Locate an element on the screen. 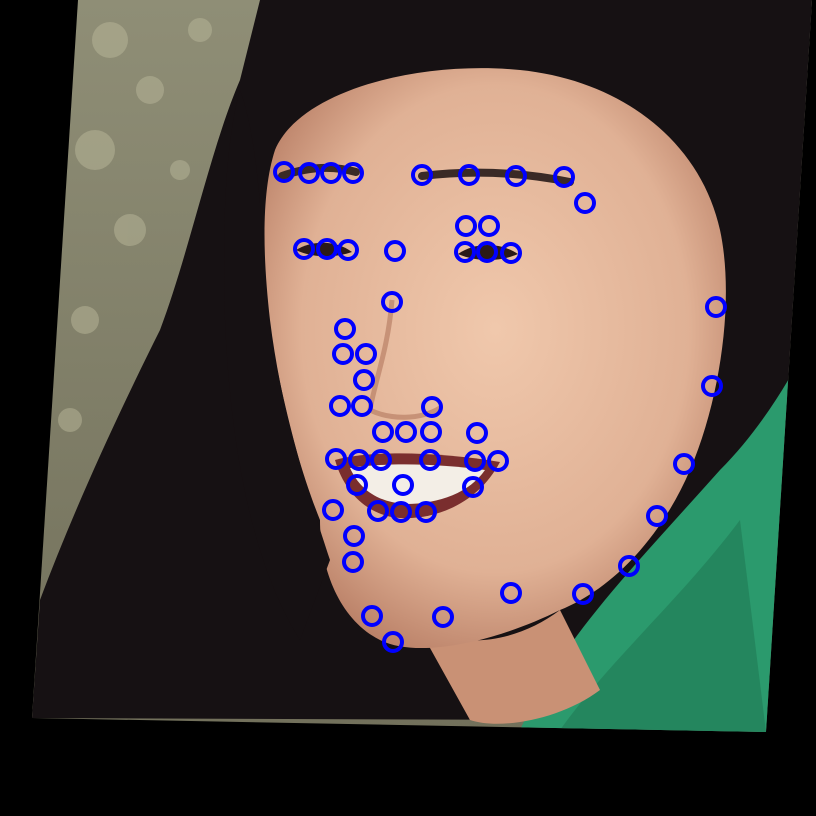  teeth is located at coordinates (417, 484).